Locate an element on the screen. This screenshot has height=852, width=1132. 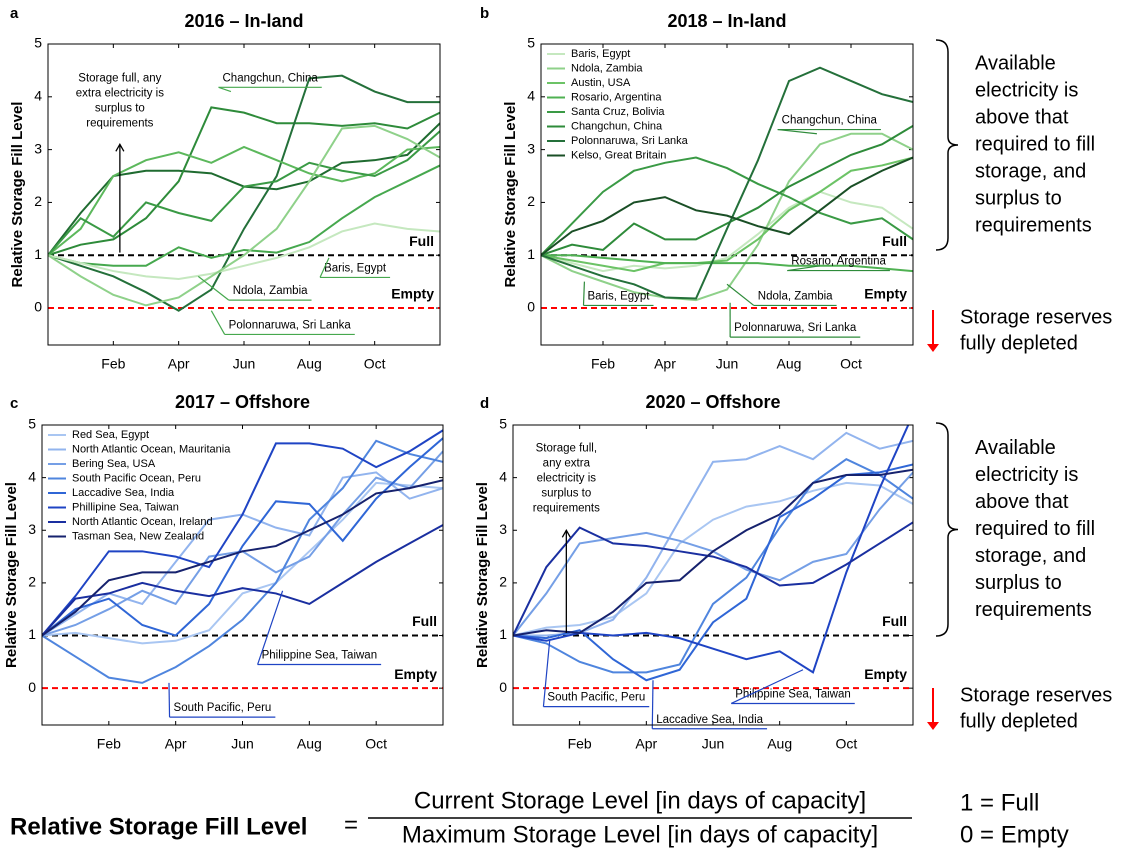
note-text: extra electricity is is located at coordinates (120, 93).